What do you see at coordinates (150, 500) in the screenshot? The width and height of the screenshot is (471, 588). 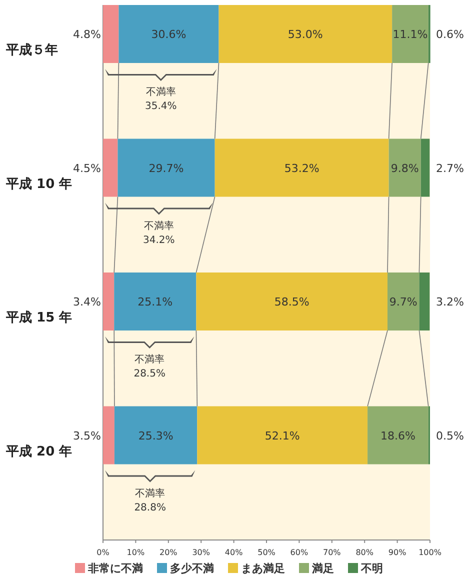 I see `annotation: 不満率 28.8%` at bounding box center [150, 500].